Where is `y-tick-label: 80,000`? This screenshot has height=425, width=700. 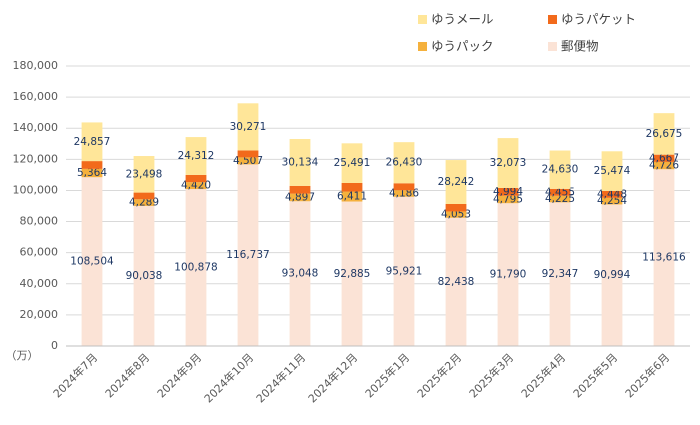 y-tick-label: 80,000 is located at coordinates (39, 221).